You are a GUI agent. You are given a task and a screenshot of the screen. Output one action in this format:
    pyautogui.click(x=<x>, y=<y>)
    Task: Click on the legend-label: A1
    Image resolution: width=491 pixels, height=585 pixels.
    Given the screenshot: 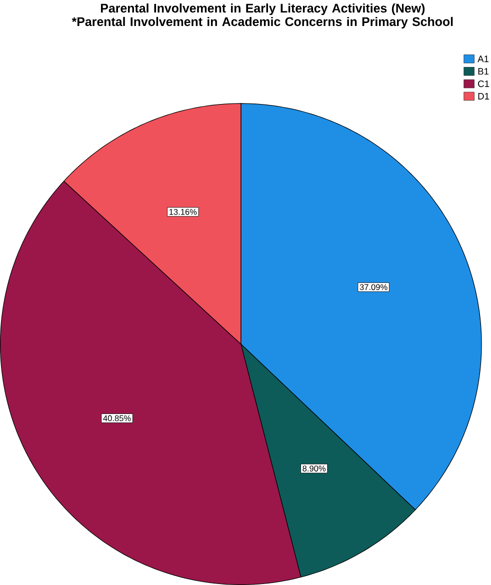 What is the action you would take?
    pyautogui.click(x=483, y=59)
    